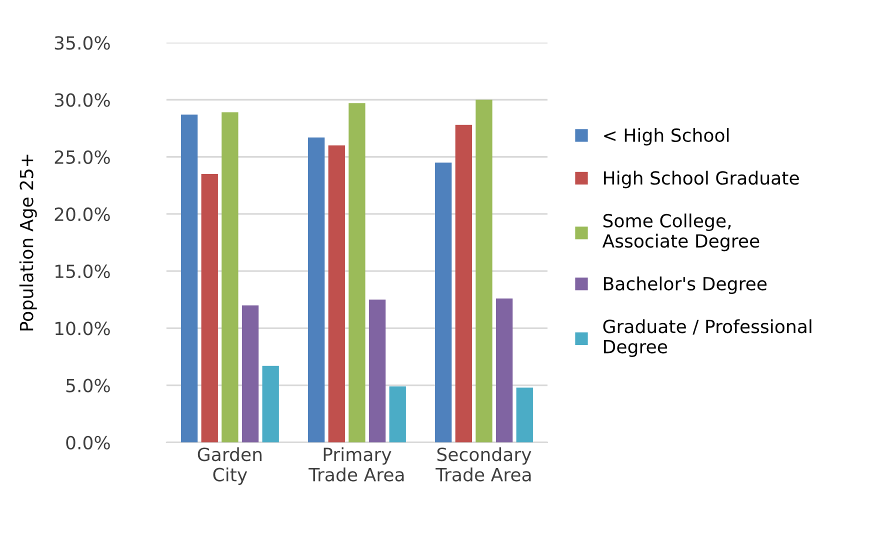 Image resolution: width=876 pixels, height=533 pixels. What do you see at coordinates (82, 214) in the screenshot?
I see `y-tick-label: 20.0%` at bounding box center [82, 214].